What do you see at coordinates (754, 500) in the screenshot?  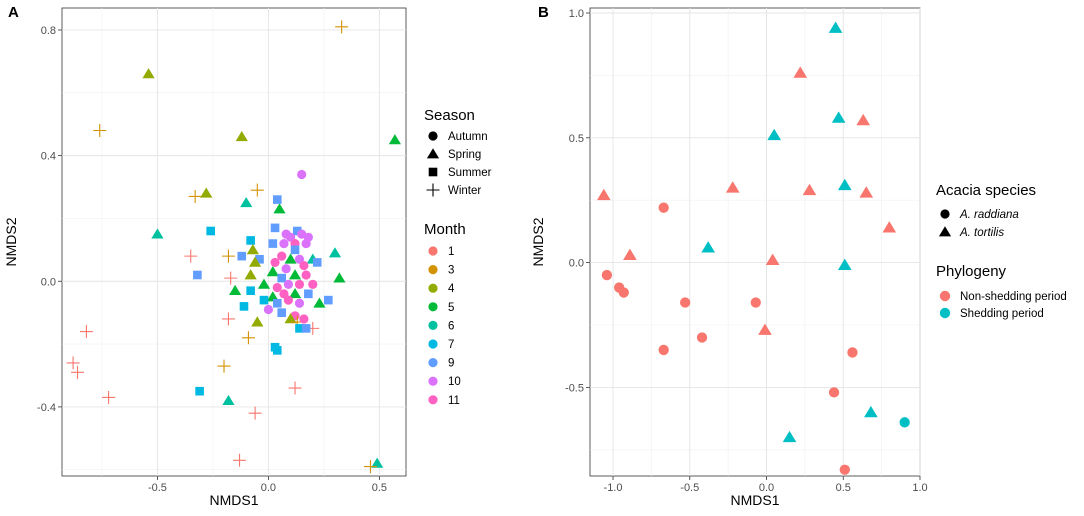 I see `x-axis-title-b: NMDS1` at bounding box center [754, 500].